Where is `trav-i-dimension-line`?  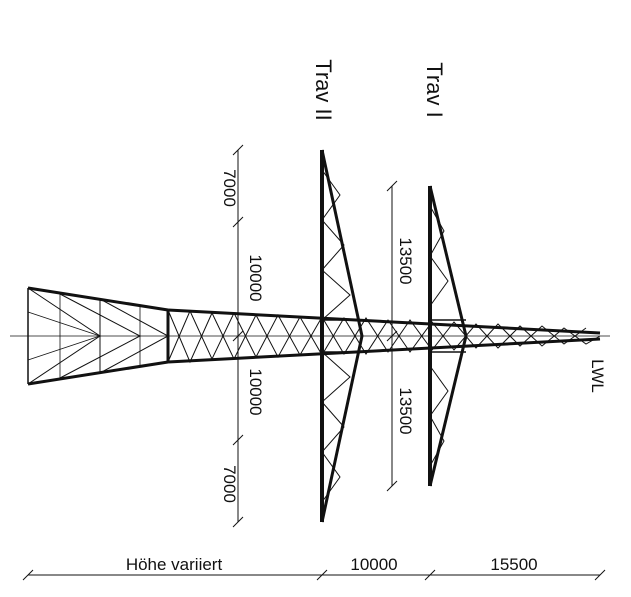
trav-i-dimension-line is located at coordinates (392, 336).